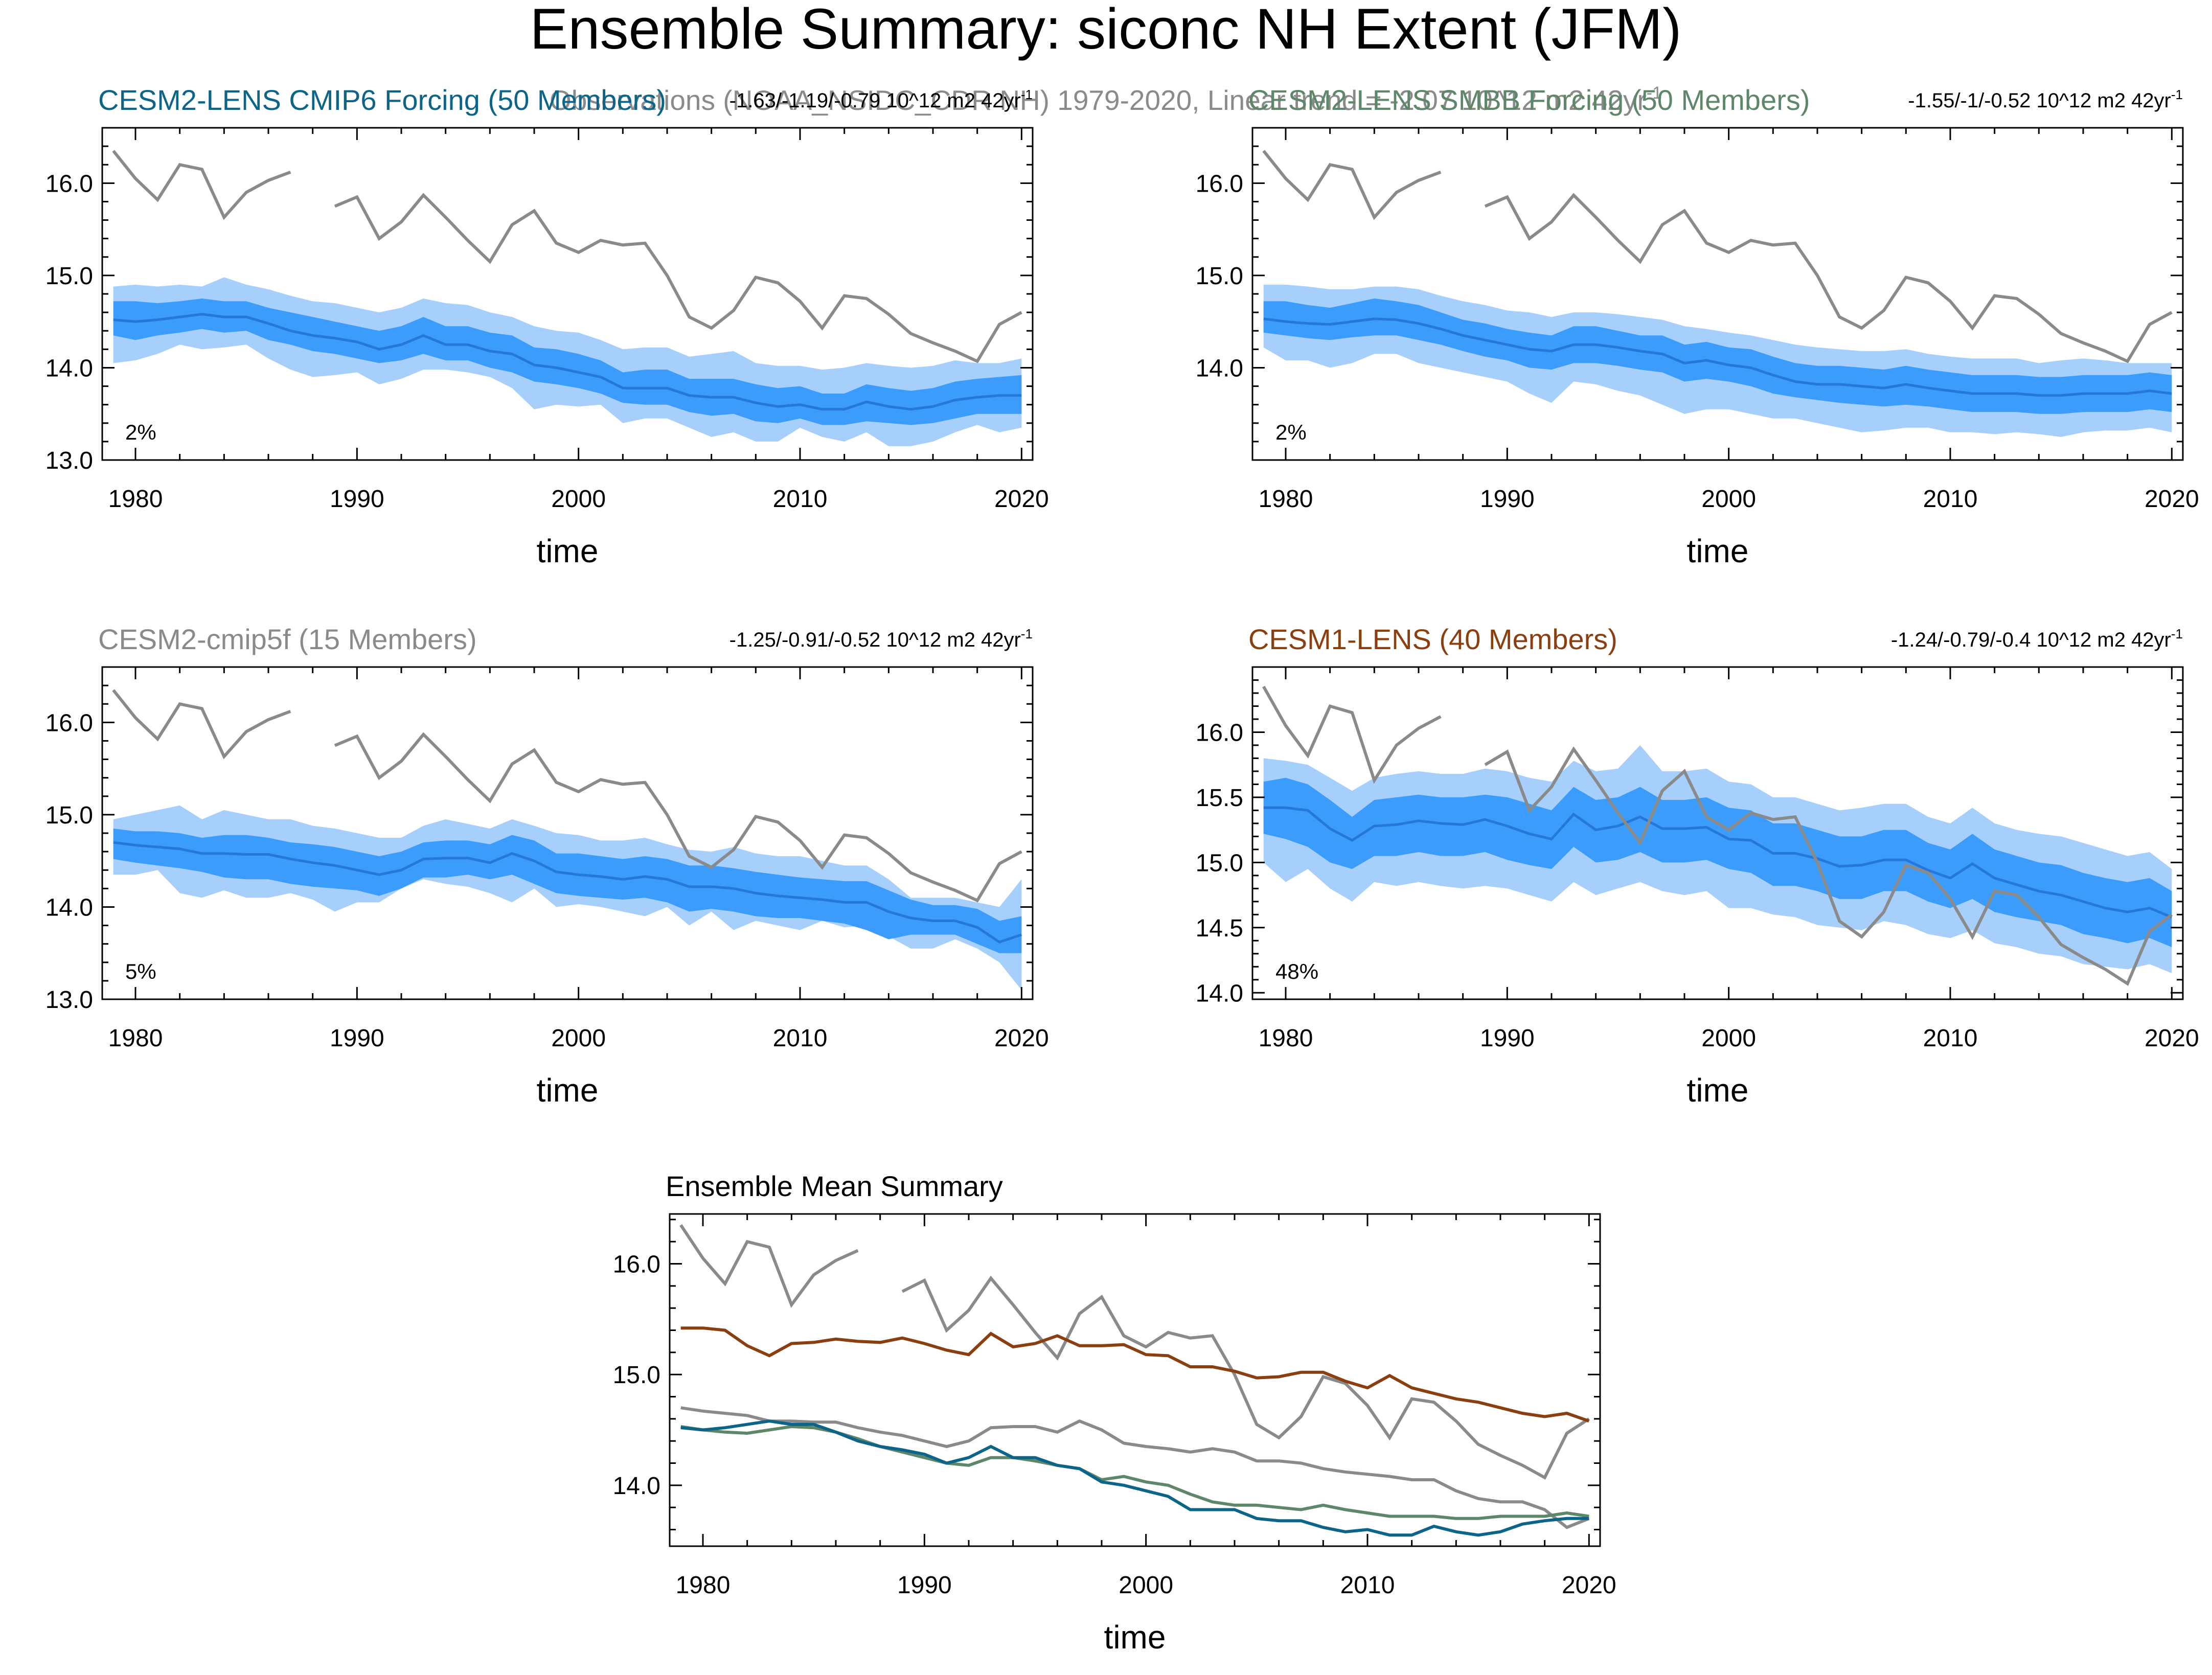 The image size is (2212, 1675). What do you see at coordinates (1654, 93) in the screenshot?
I see `observations-trend-superscript: -1` at bounding box center [1654, 93].